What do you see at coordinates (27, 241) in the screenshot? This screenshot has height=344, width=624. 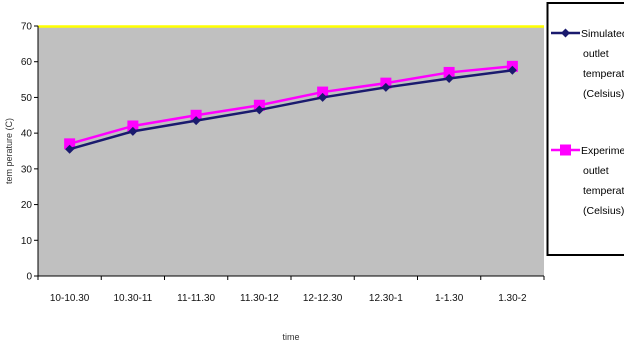 I see `y-tick-label: 10` at bounding box center [27, 241].